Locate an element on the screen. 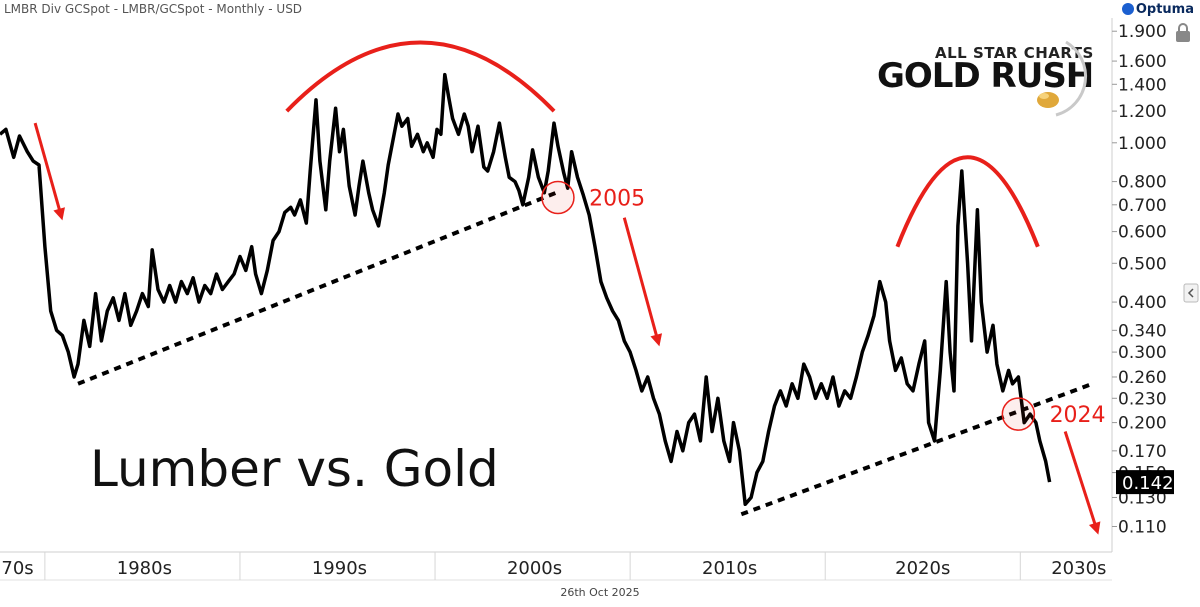 This screenshot has width=1200, height=607. y-tick-label: 1.900 is located at coordinates (1142, 32).